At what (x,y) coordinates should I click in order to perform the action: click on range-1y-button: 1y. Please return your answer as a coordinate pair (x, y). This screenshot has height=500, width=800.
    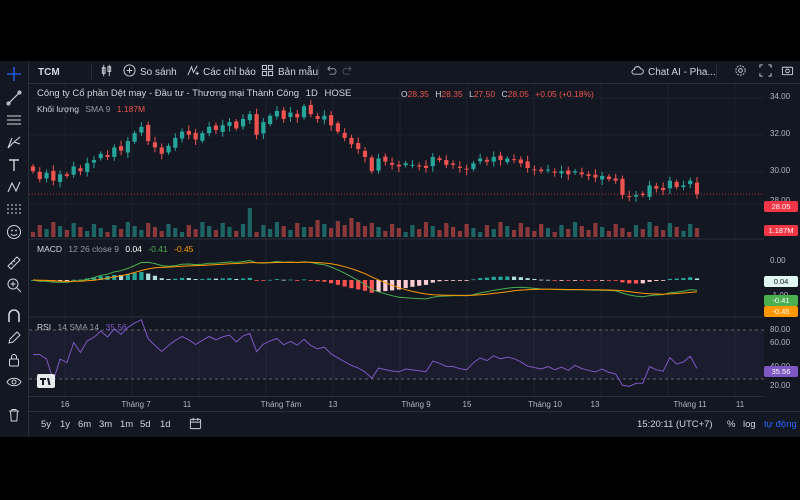
    Looking at the image, I should click on (65, 424).